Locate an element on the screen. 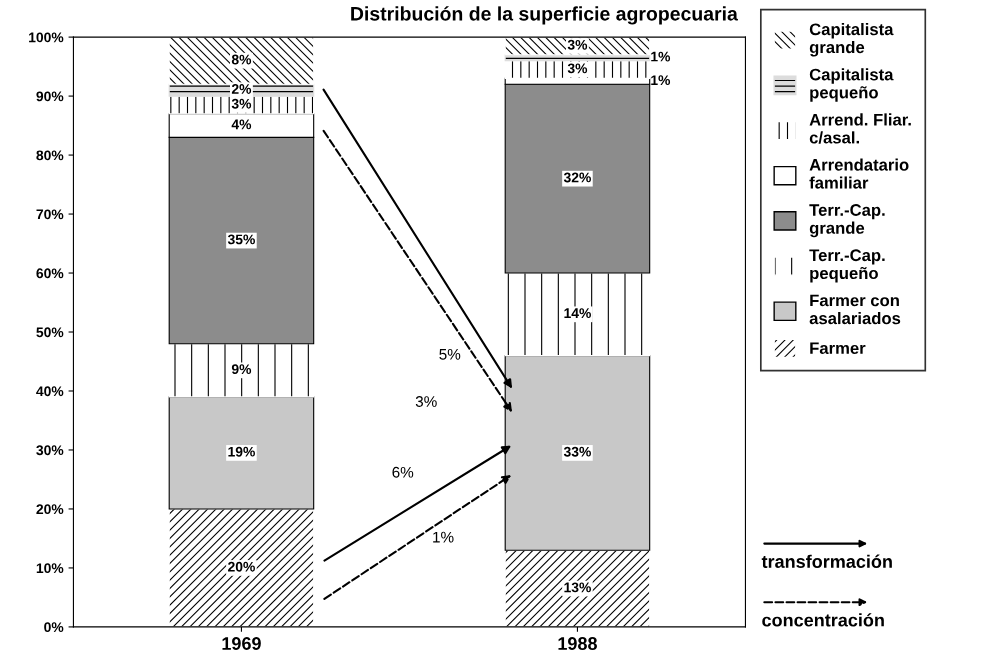 Image resolution: width=1006 pixels, height=651 pixels. y-tick-label: 0% is located at coordinates (54, 627).